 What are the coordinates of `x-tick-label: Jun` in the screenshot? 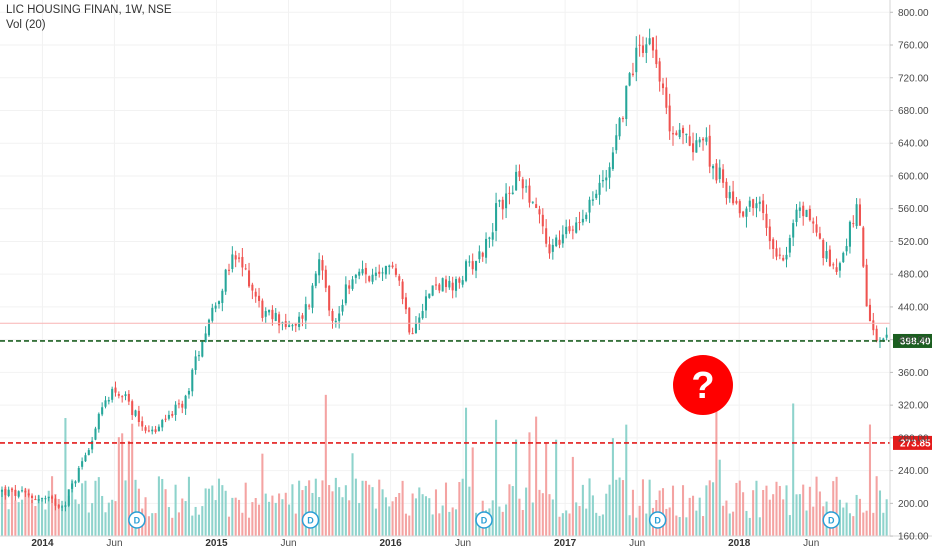 It's located at (637, 543).